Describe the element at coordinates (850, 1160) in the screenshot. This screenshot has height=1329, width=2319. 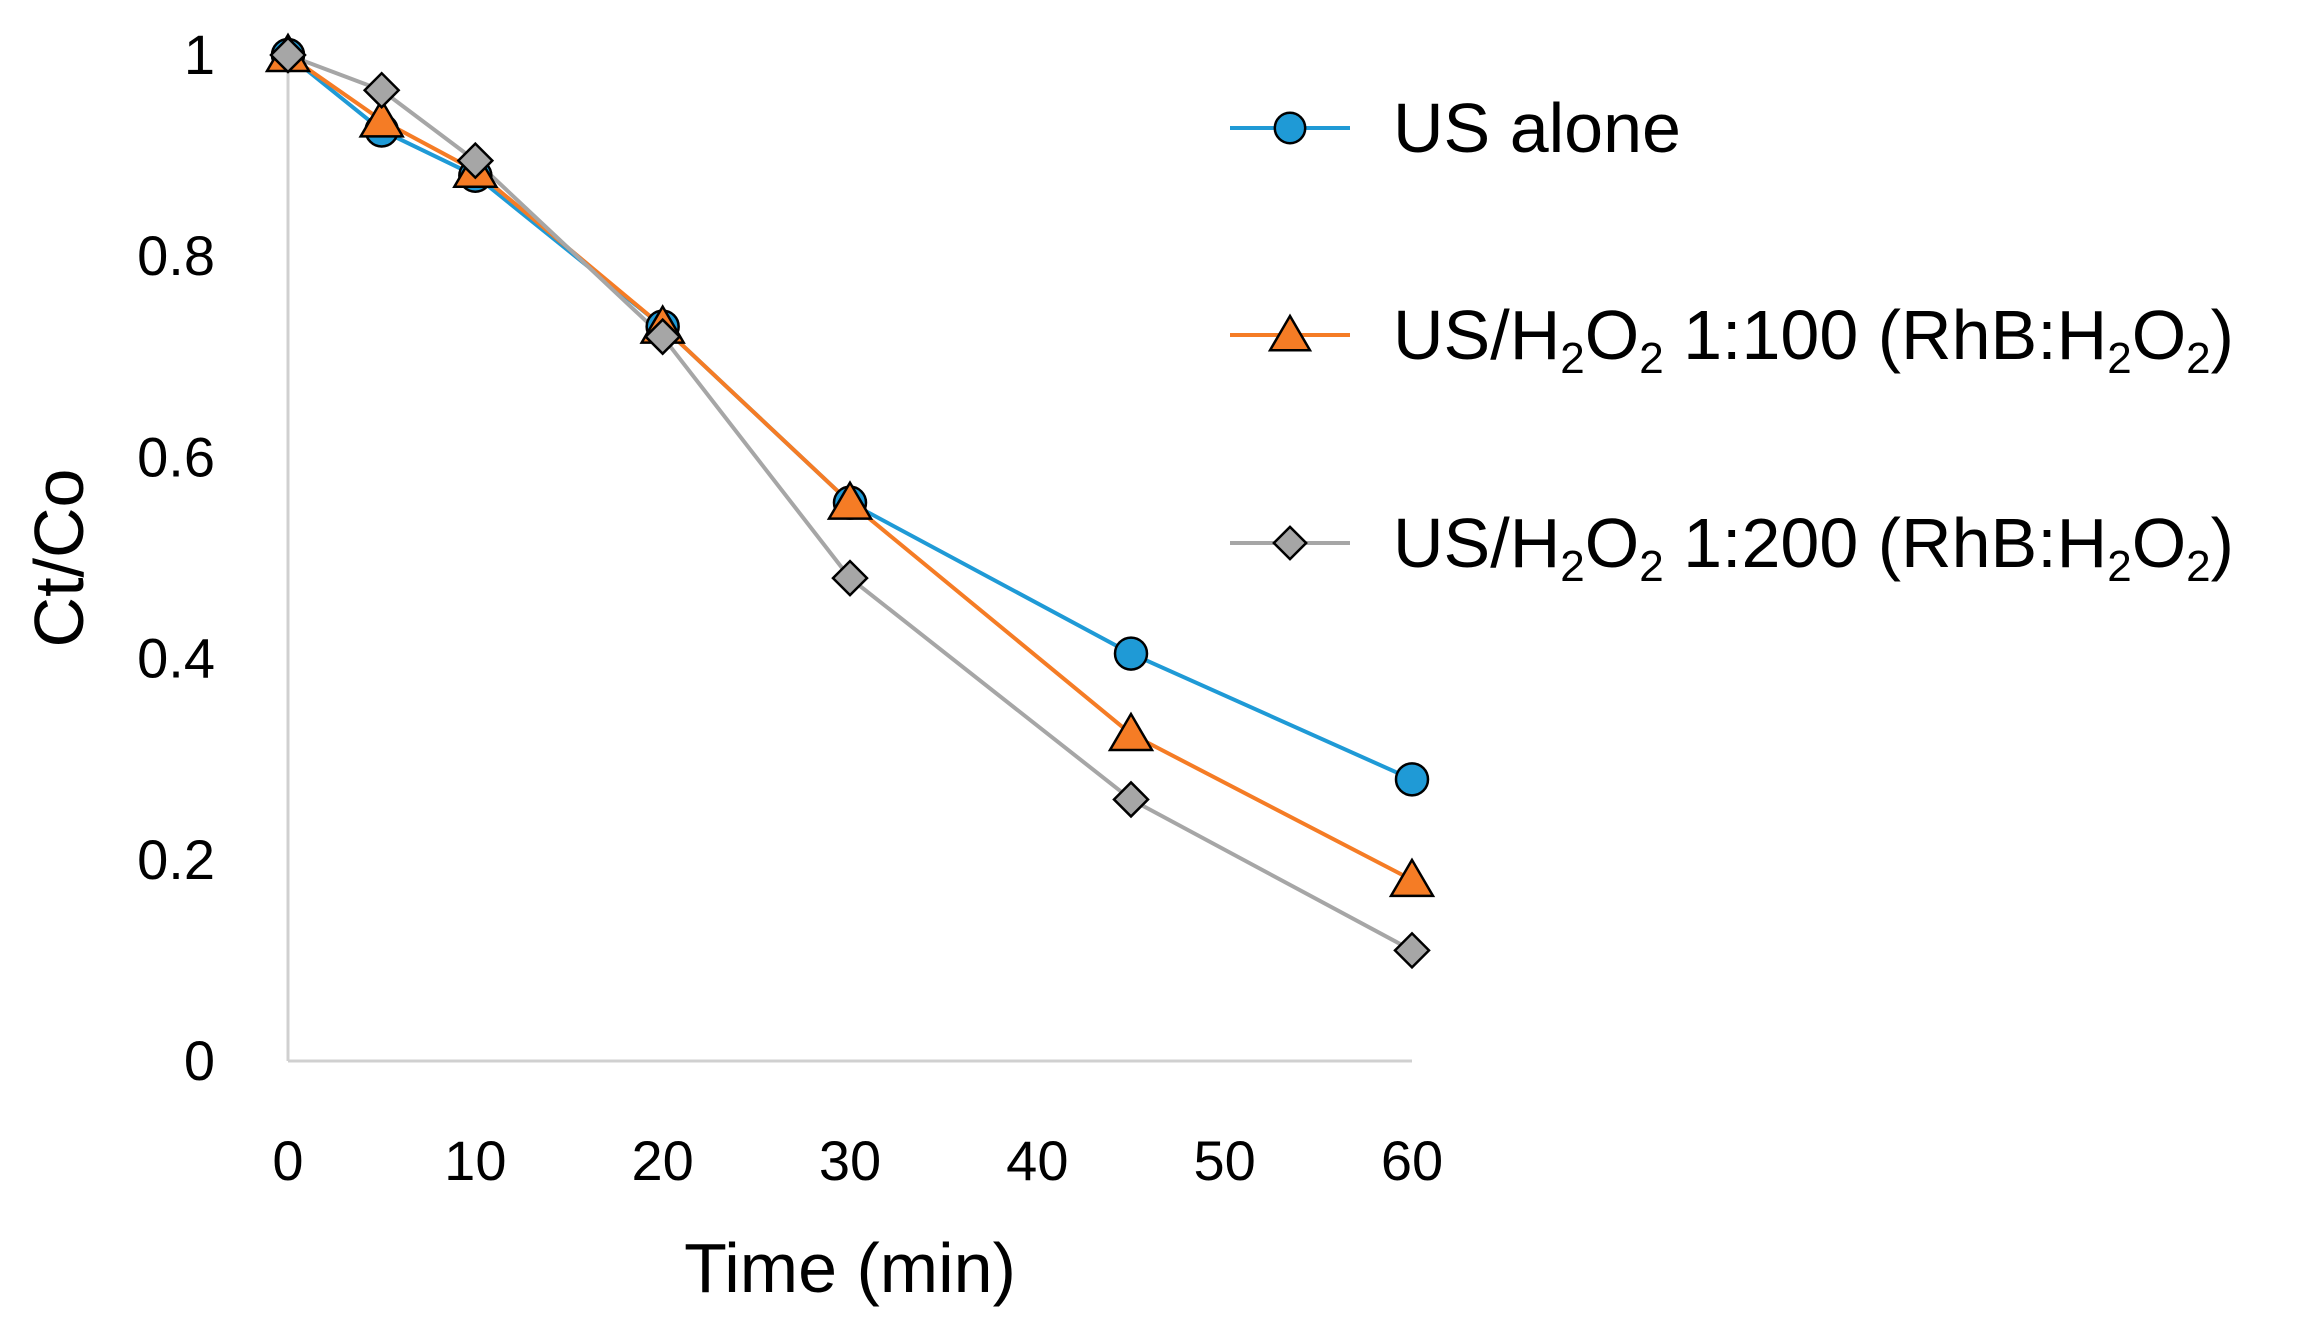
I see `x-tick-label: 30` at that location.